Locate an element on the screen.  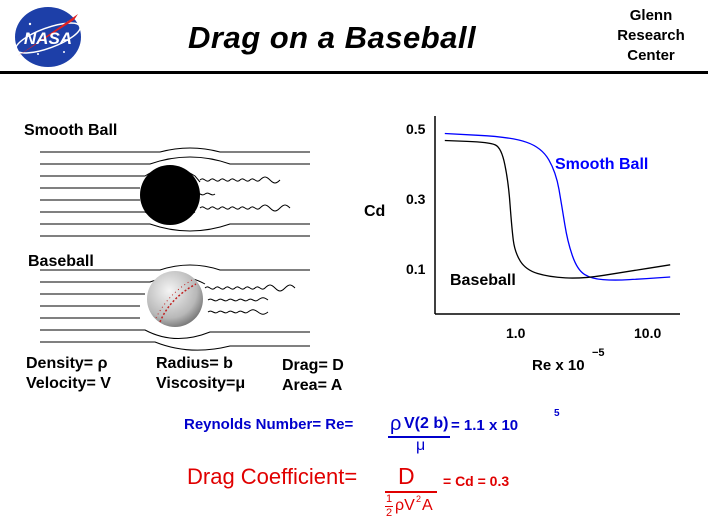
smooth-ball-flow-diagram is located at coordinates (175, 192).